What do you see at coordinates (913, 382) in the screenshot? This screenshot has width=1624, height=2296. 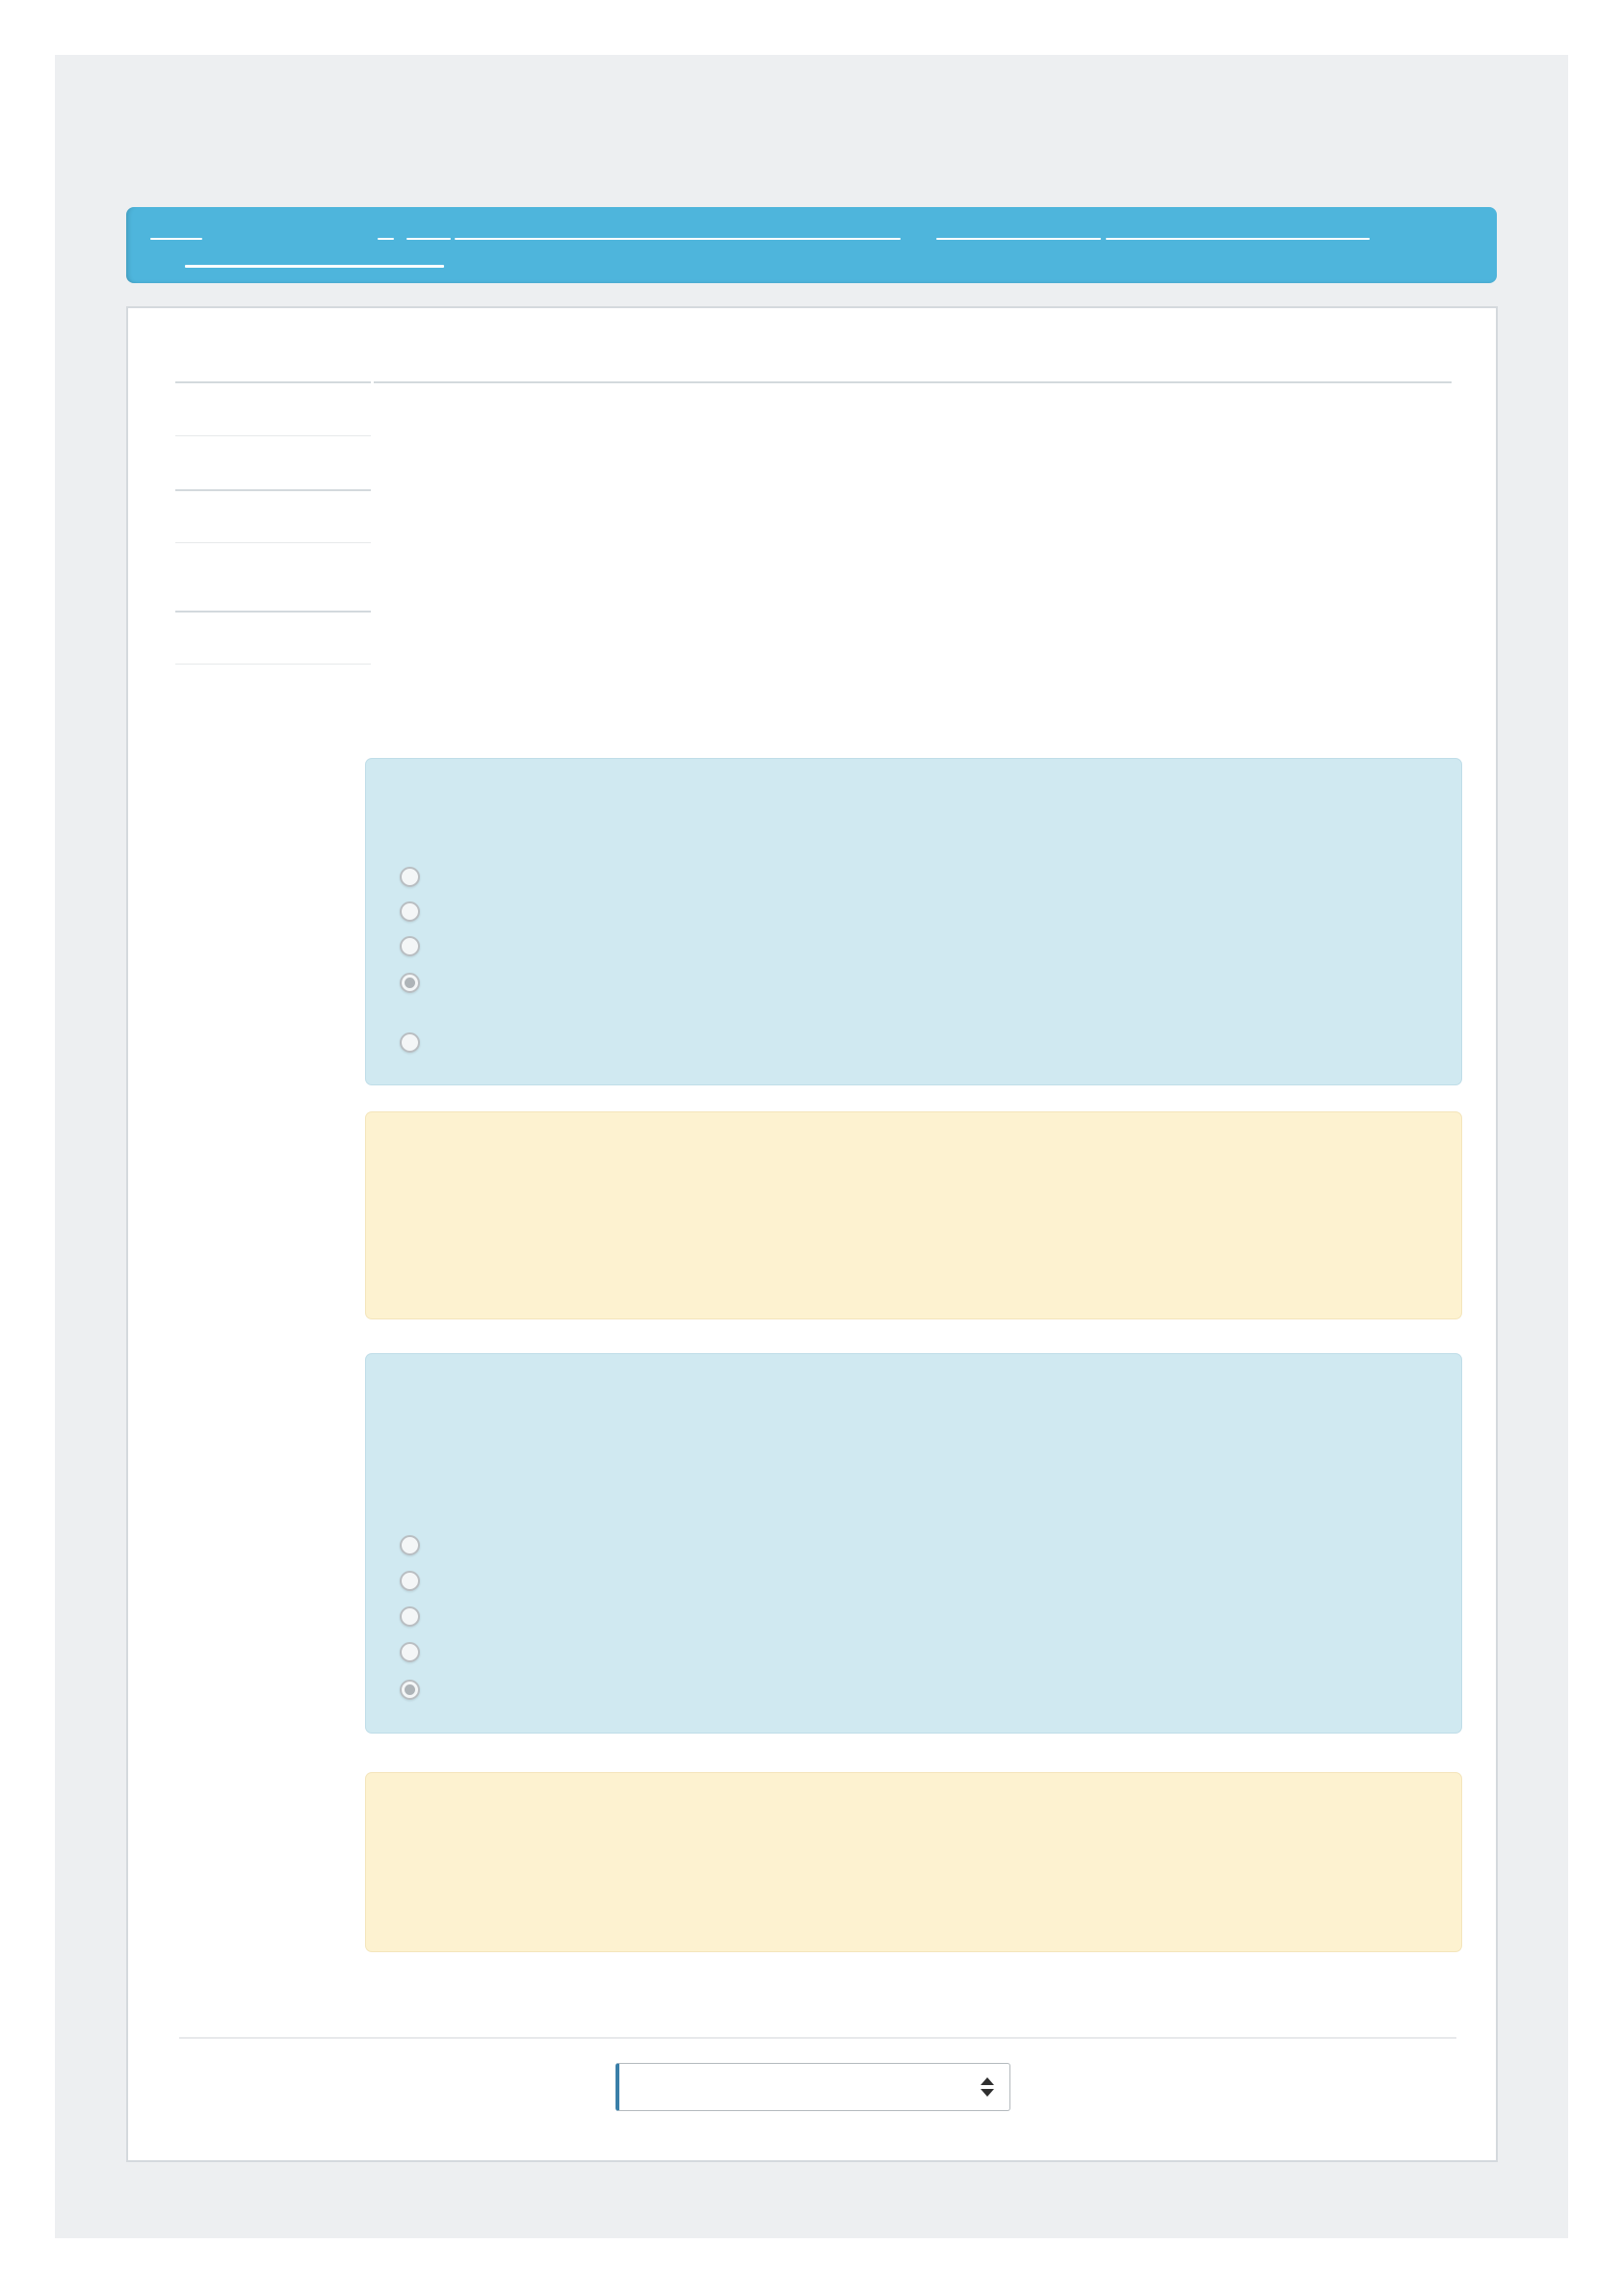 I see `content-top-rule` at bounding box center [913, 382].